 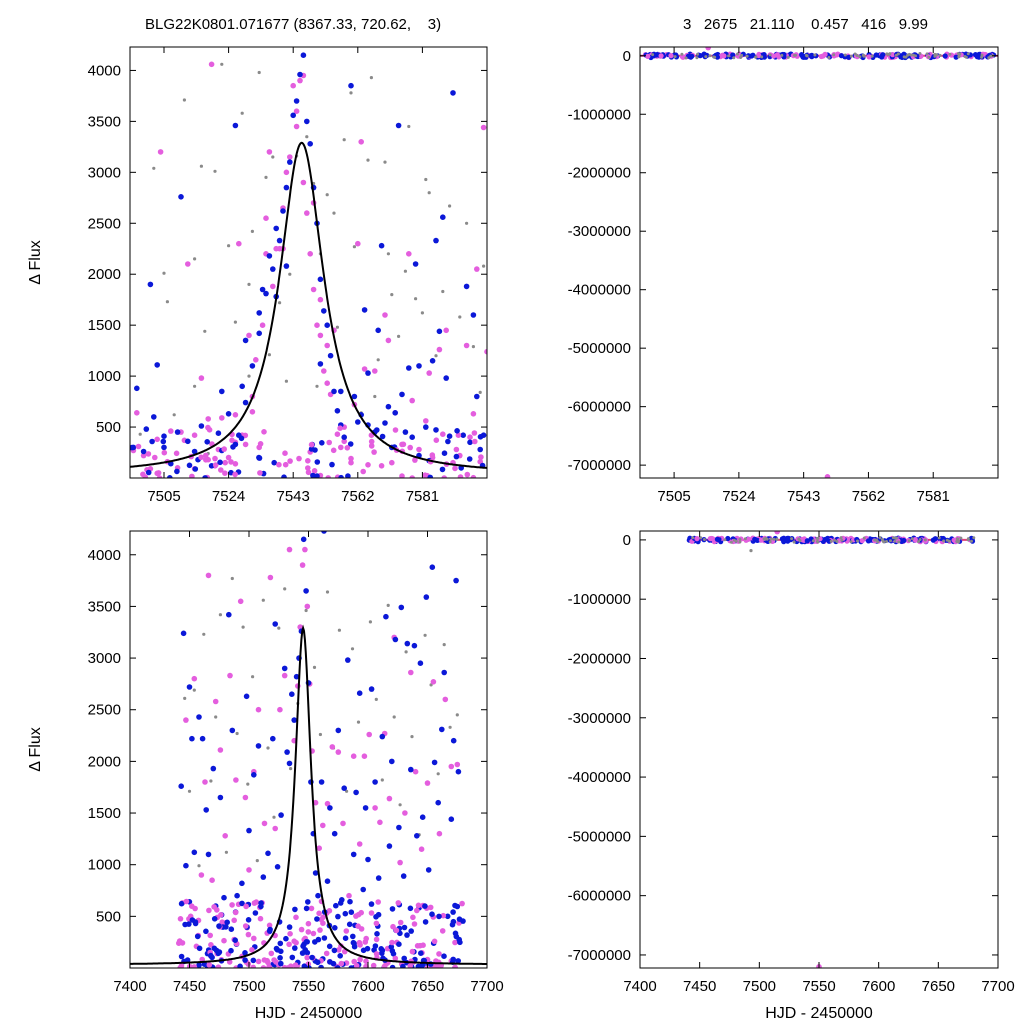 What do you see at coordinates (293, 496) in the screenshot?
I see `x-tick-label: 7543` at bounding box center [293, 496].